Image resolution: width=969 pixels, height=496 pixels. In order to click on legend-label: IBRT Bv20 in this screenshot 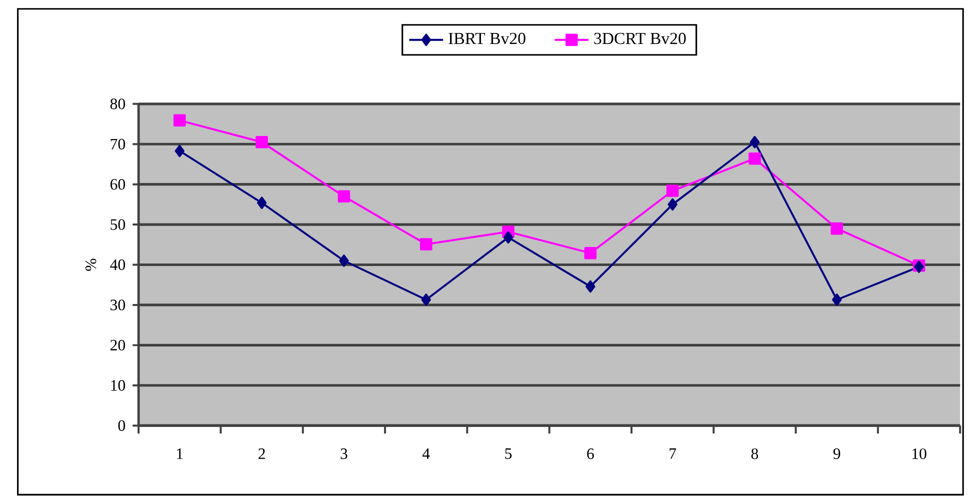, I will do `click(487, 38)`.